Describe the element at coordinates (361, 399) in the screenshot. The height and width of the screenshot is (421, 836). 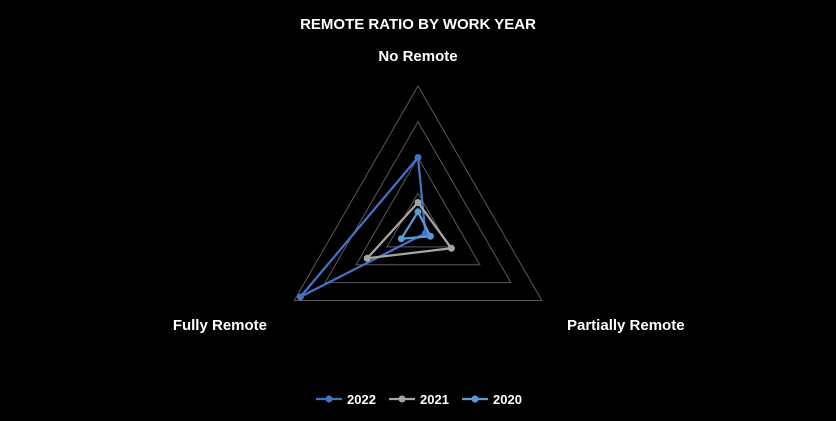
I see `legend-label-2022: 2022` at that location.